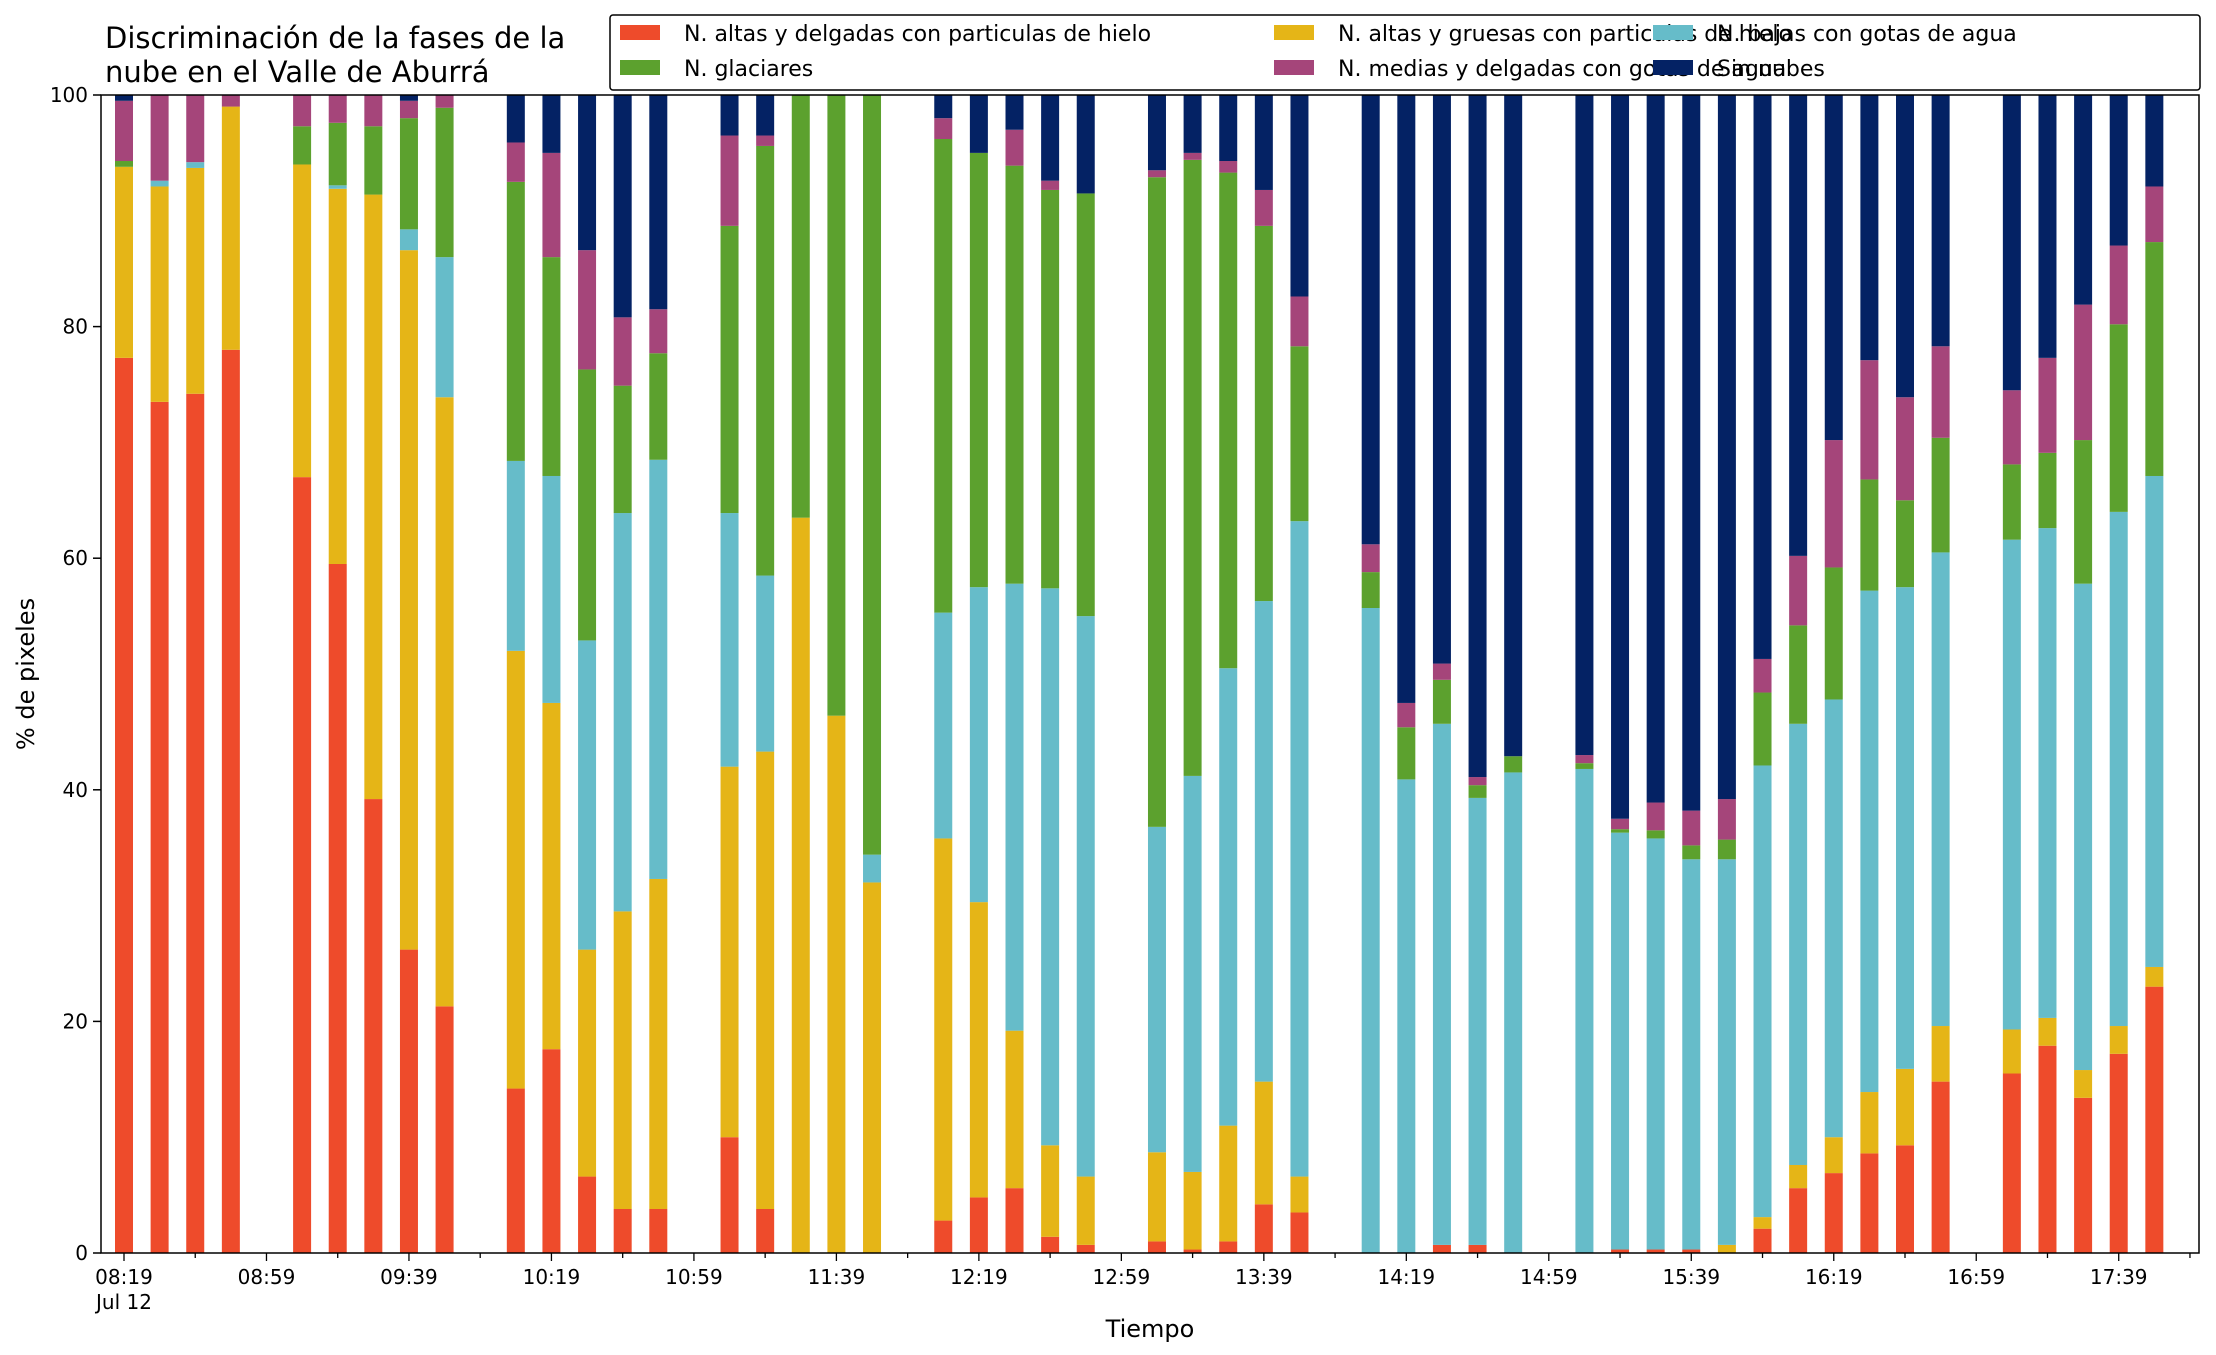 The height and width of the screenshot is (1355, 2216). What do you see at coordinates (297, 72) in the screenshot?
I see `chart-title-line-2: nube en el Valle de Aburrá` at bounding box center [297, 72].